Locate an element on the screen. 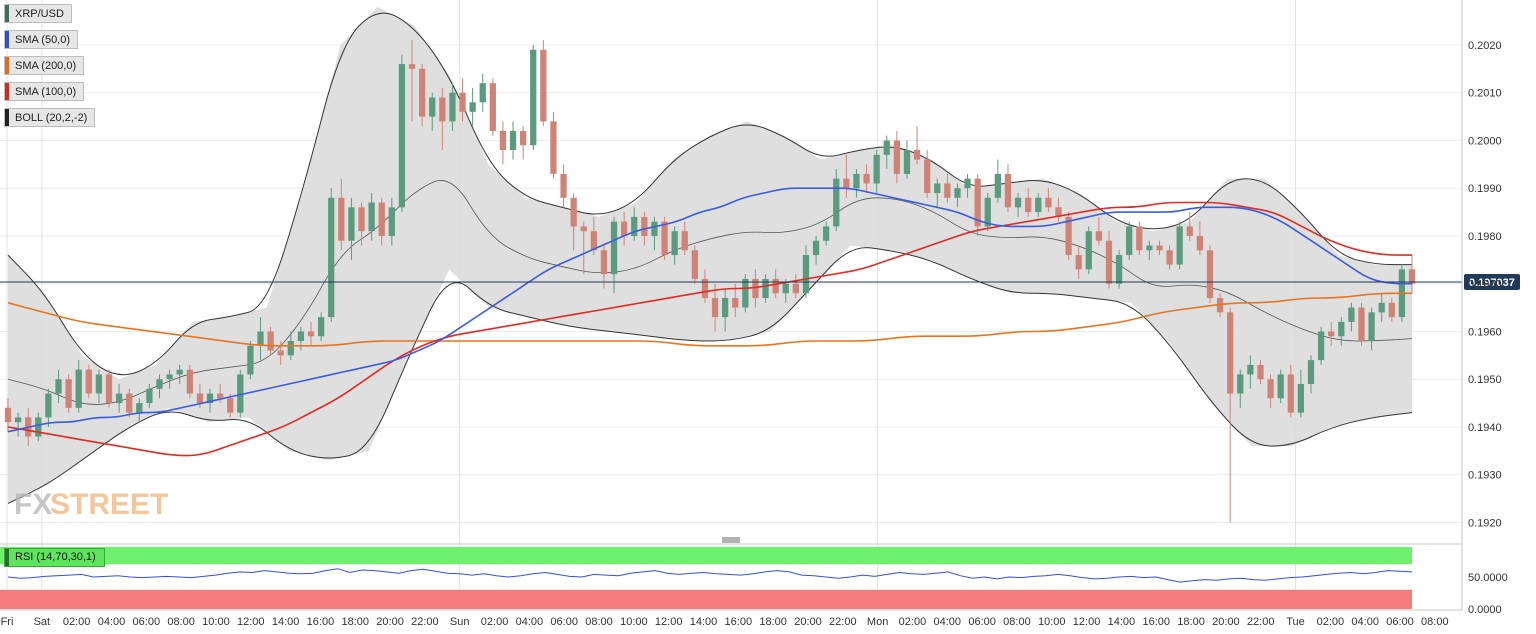 The height and width of the screenshot is (634, 1536). rsi-legend-label: RSI (14,70,30,1) is located at coordinates (55, 557).